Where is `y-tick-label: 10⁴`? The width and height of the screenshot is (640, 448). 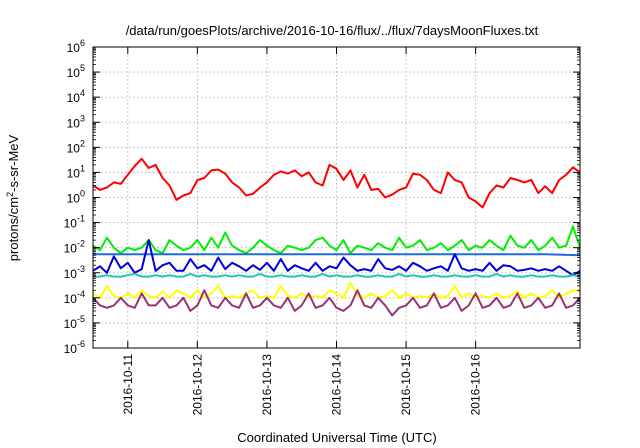 y-tick-label: 10⁴ is located at coordinates (76, 96).